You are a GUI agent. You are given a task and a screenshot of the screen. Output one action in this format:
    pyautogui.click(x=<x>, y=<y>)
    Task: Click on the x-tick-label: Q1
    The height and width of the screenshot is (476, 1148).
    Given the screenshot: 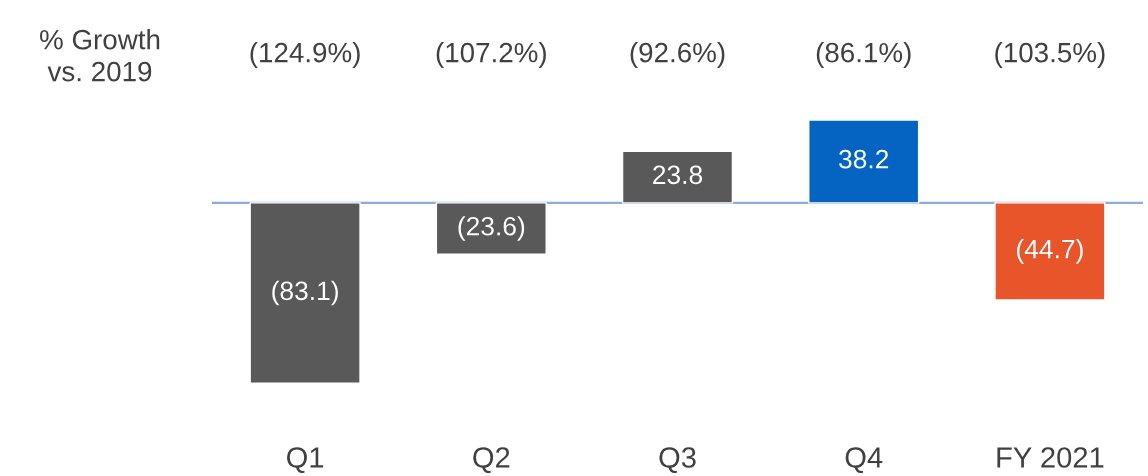 What is the action you would take?
    pyautogui.click(x=305, y=460)
    